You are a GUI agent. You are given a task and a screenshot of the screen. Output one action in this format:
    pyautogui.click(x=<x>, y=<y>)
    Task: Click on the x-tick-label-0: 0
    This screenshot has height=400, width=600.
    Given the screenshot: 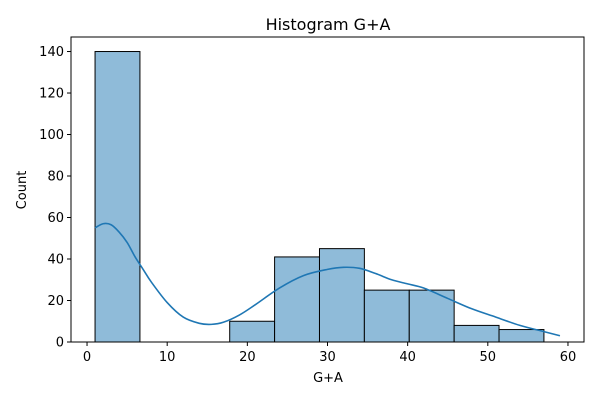 What is the action you would take?
    pyautogui.click(x=87, y=357)
    